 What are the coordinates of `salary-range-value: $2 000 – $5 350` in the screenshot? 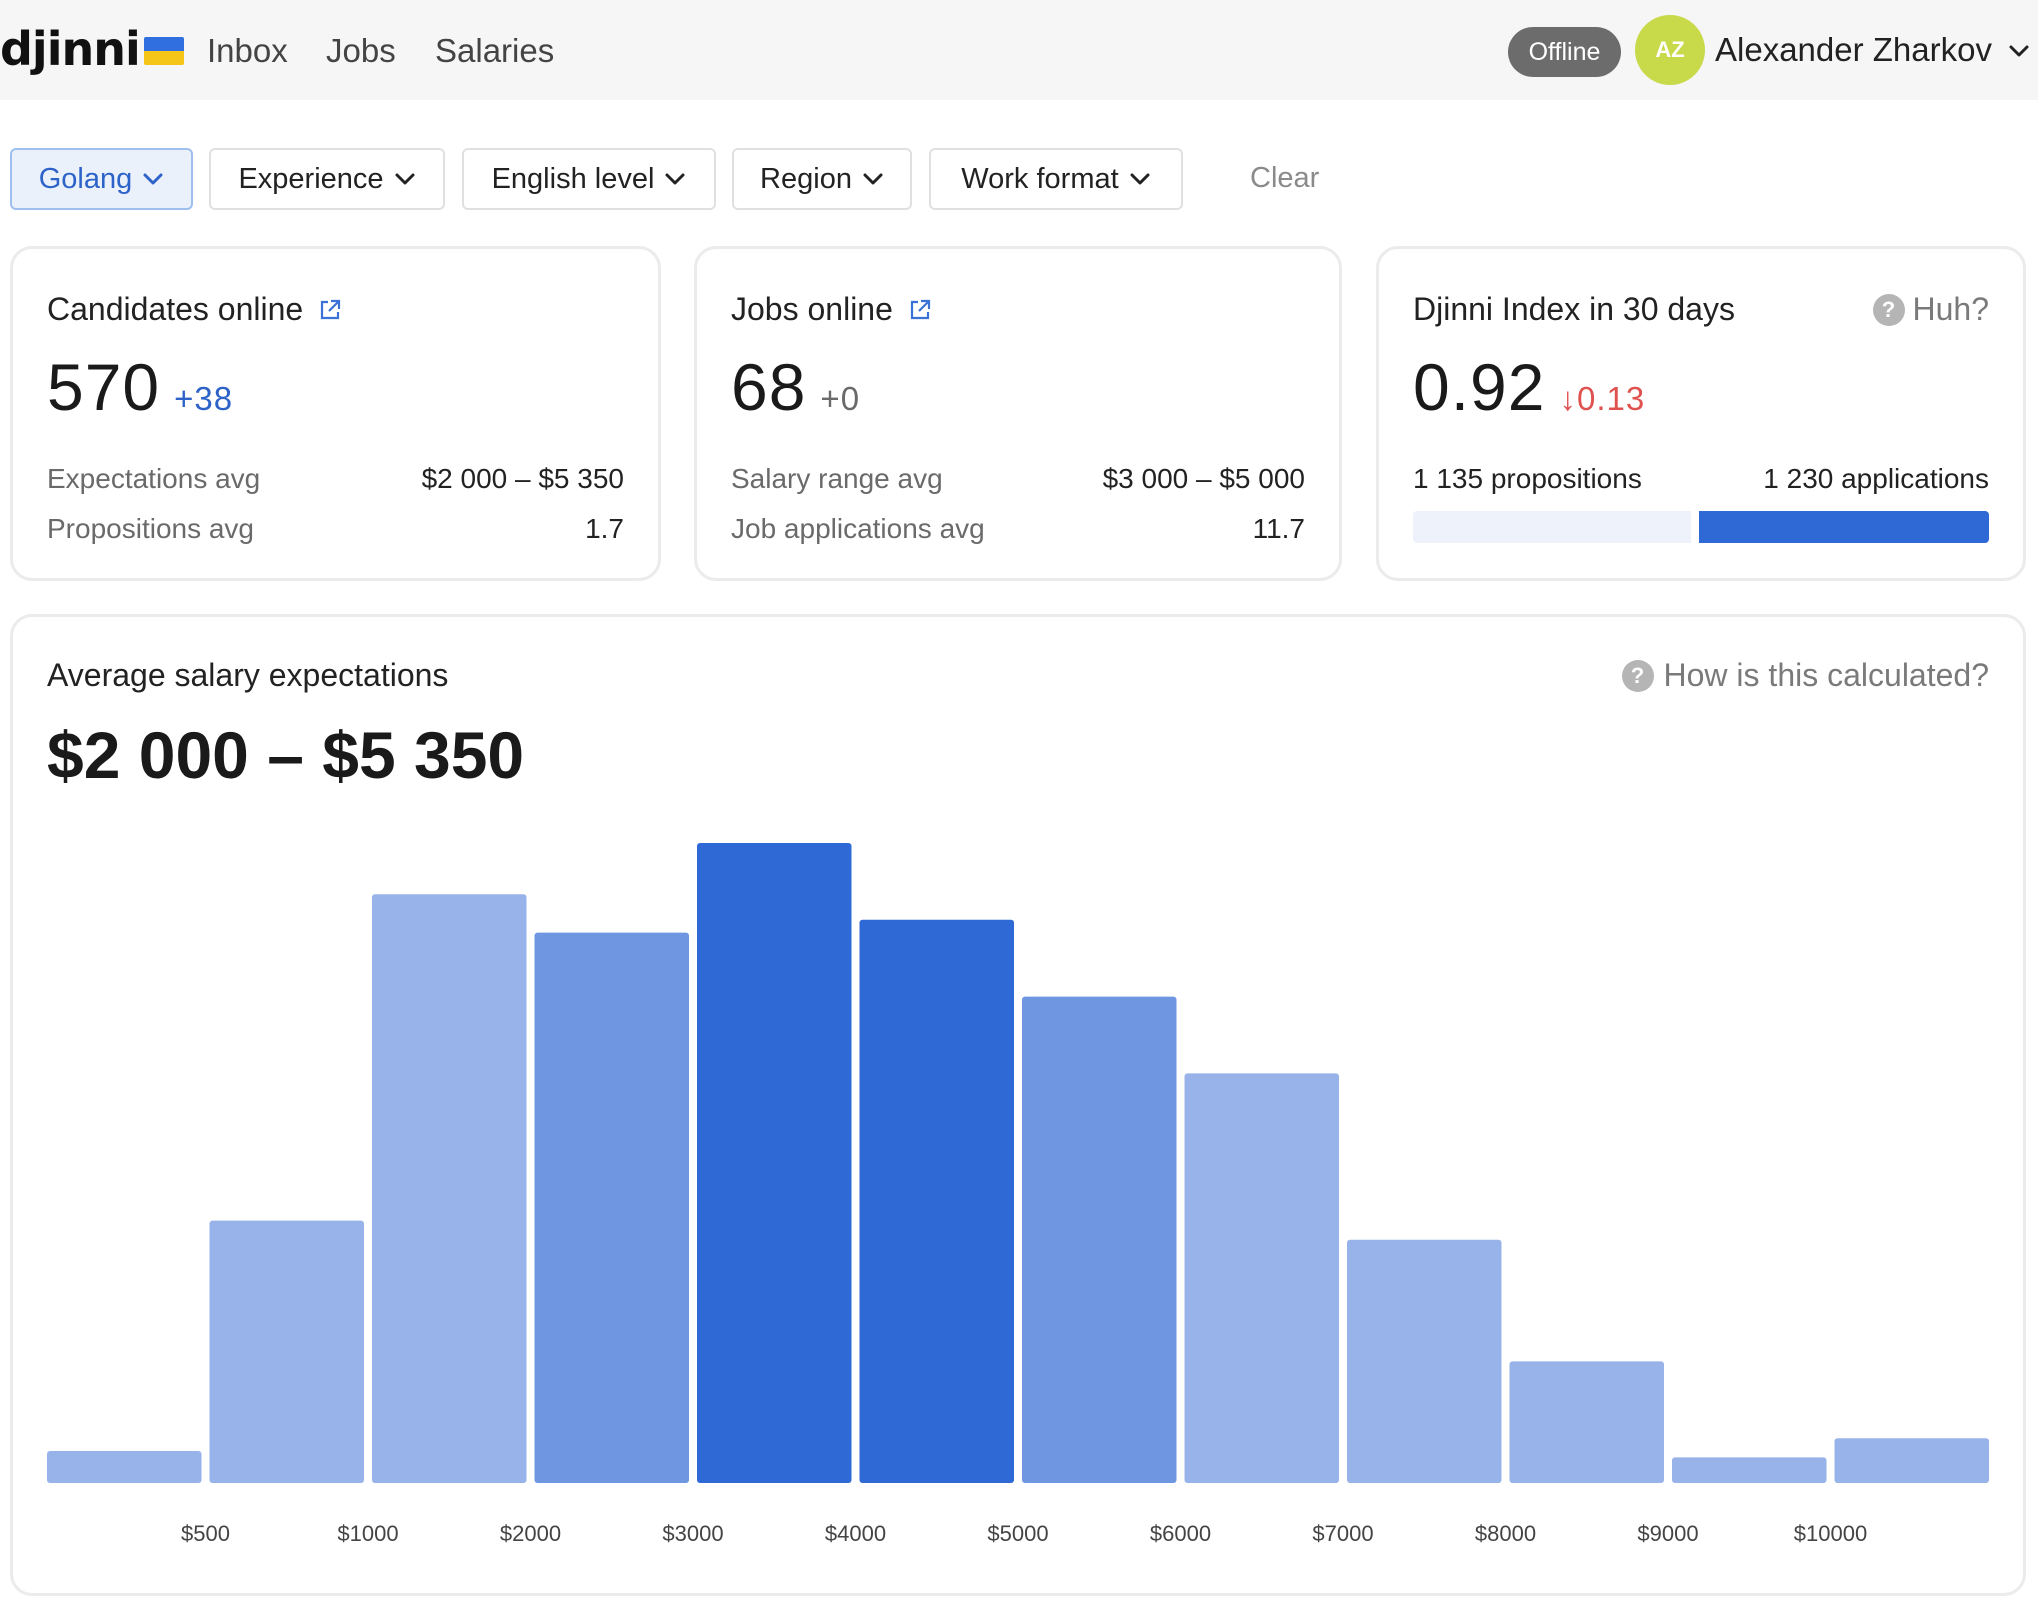 It's located at (286, 755).